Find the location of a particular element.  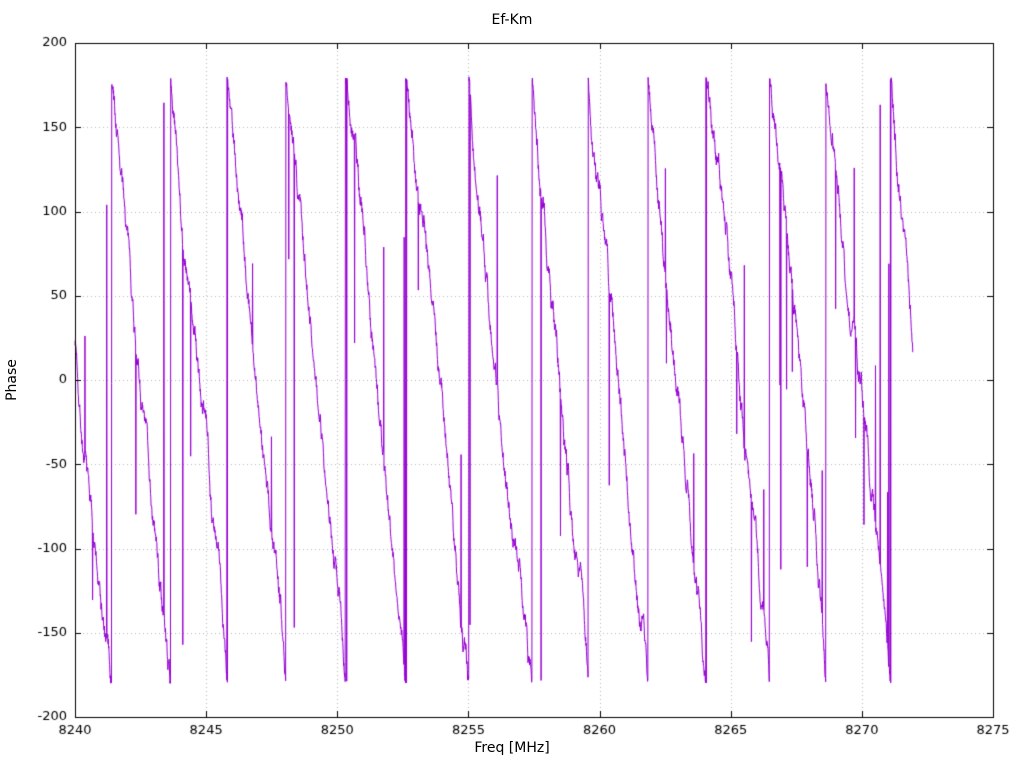

y-axis-label: Phase is located at coordinates (12, 380).